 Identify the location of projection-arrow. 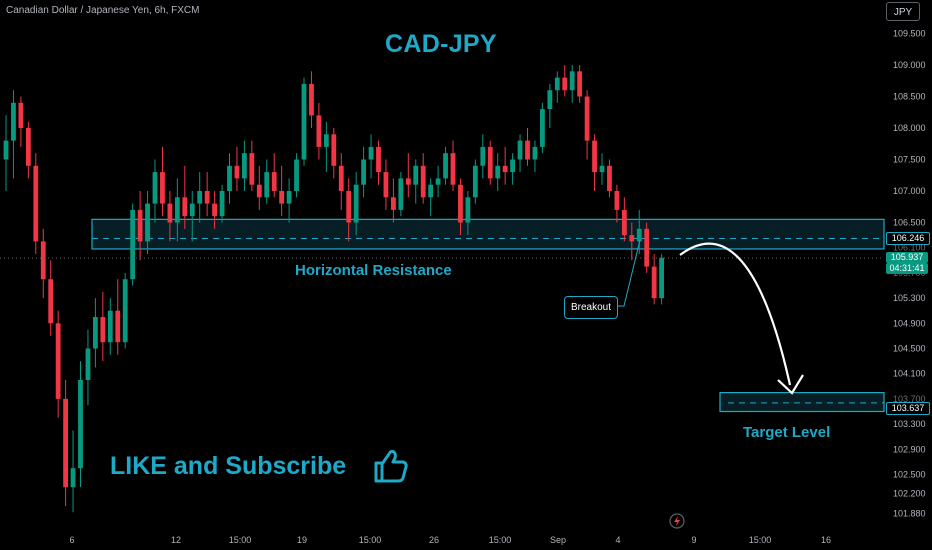
(735, 314).